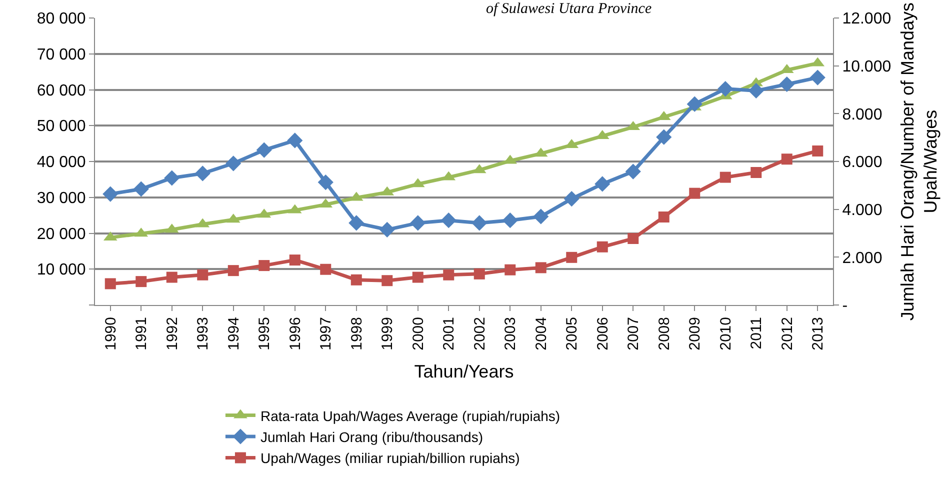  What do you see at coordinates (862, 115) in the screenshot?
I see `y2-tick-label: 8.000` at bounding box center [862, 115].